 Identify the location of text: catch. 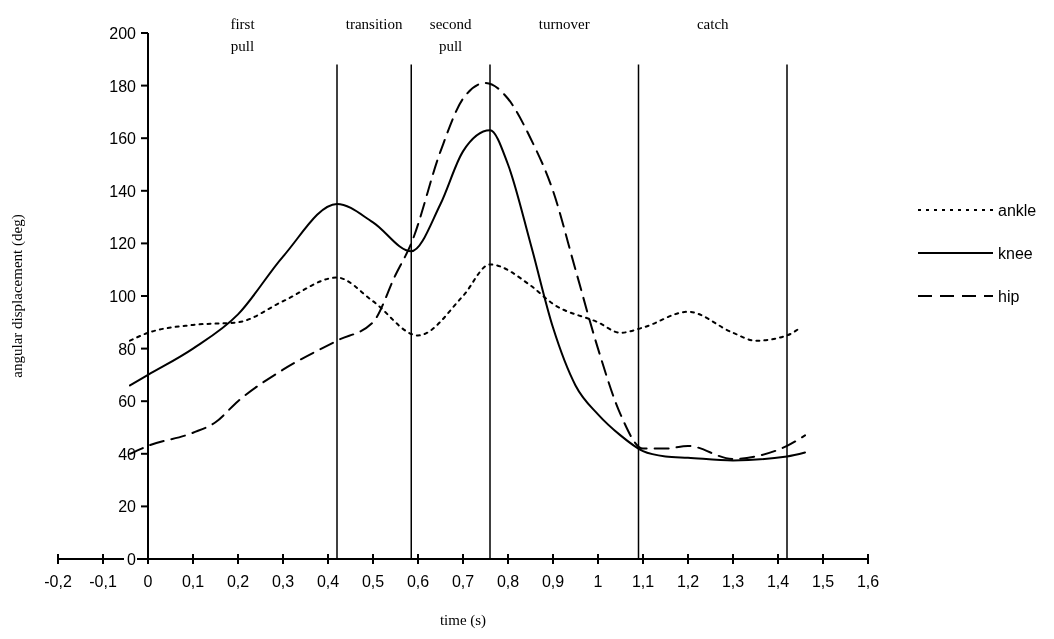
(713, 24).